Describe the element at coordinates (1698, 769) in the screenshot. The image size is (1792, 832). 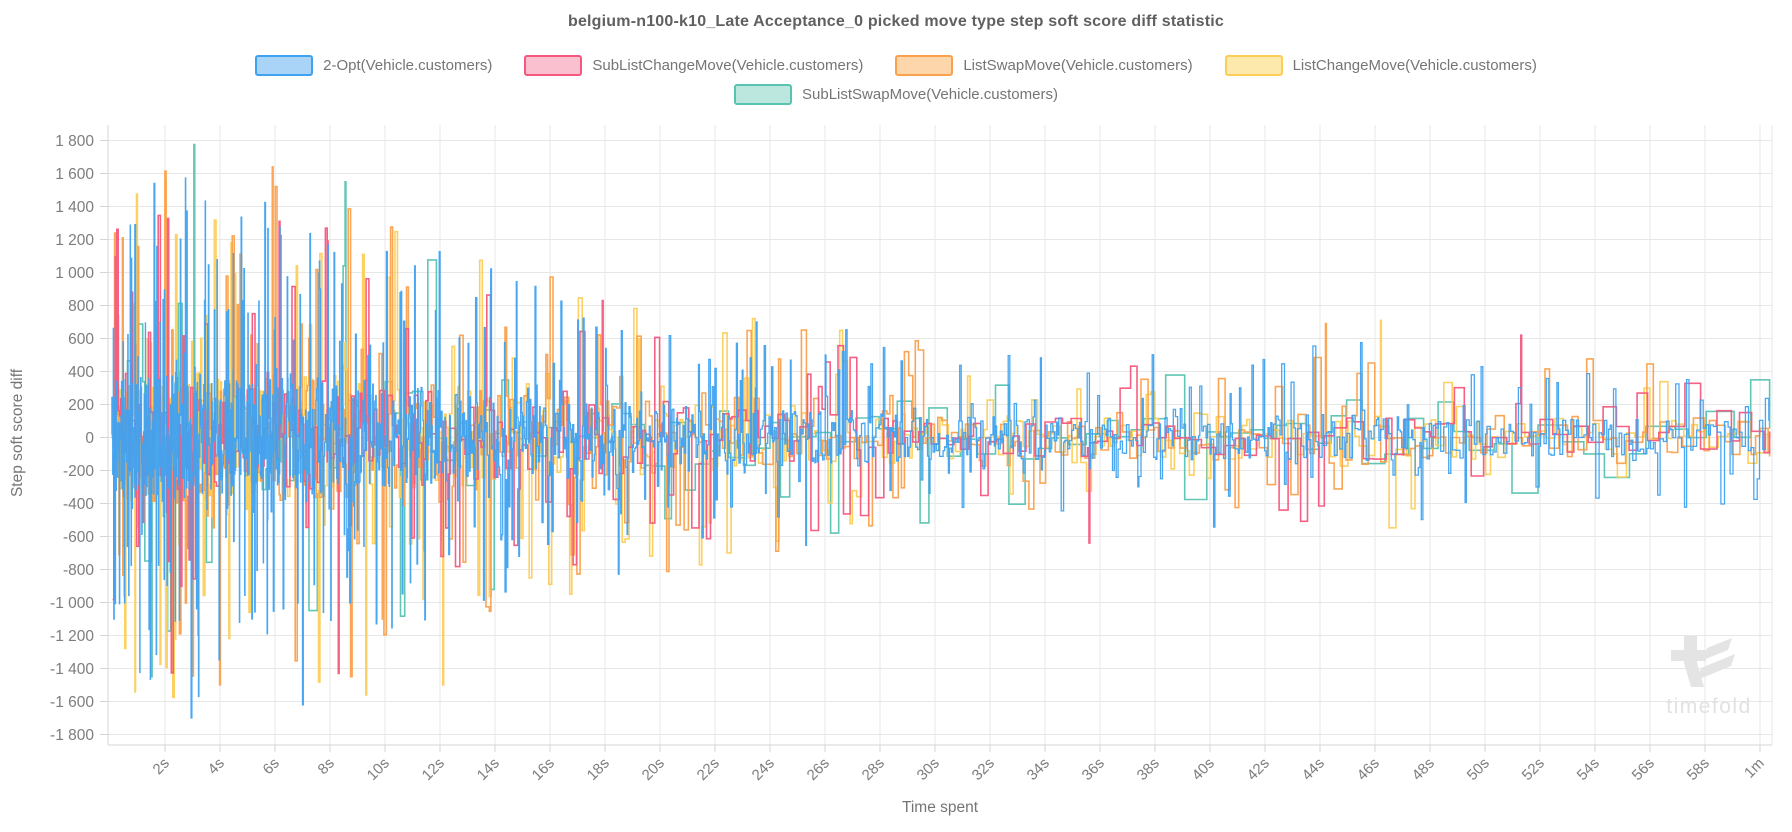
I see `x-tick-label: 58s` at that location.